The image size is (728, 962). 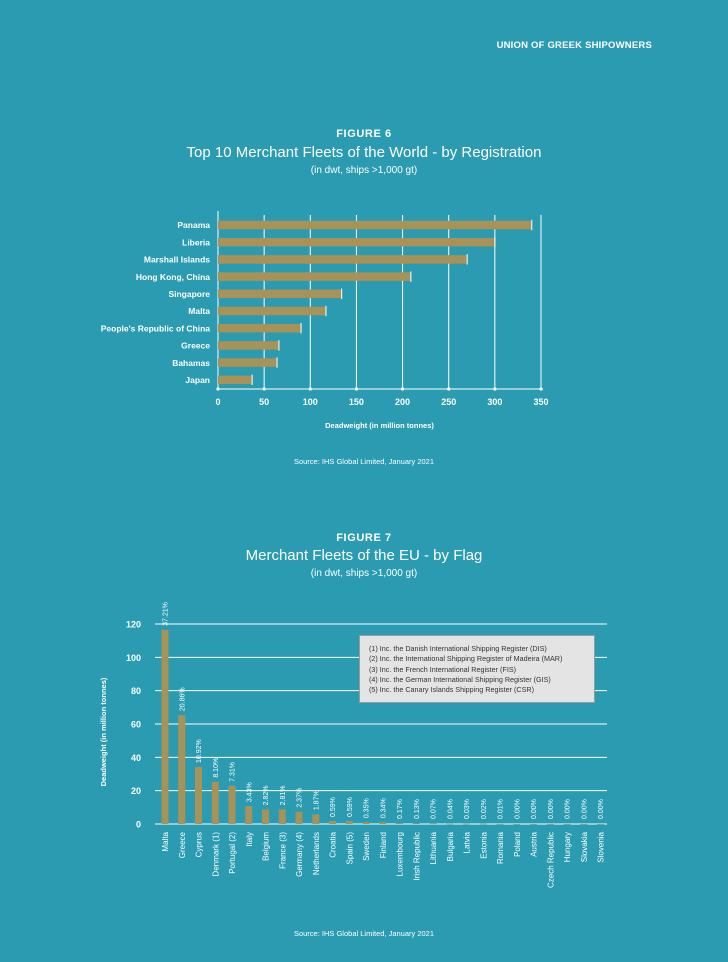 I want to click on data-label: 0.35%, so click(x=367, y=808).